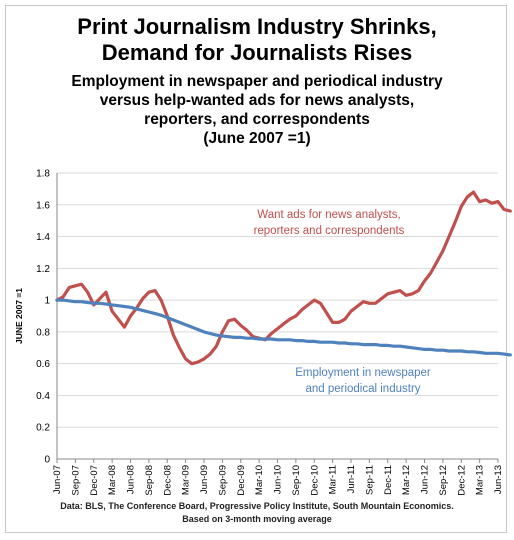 The height and width of the screenshot is (540, 514). I want to click on x-tick-label: Dec-11, so click(388, 480).